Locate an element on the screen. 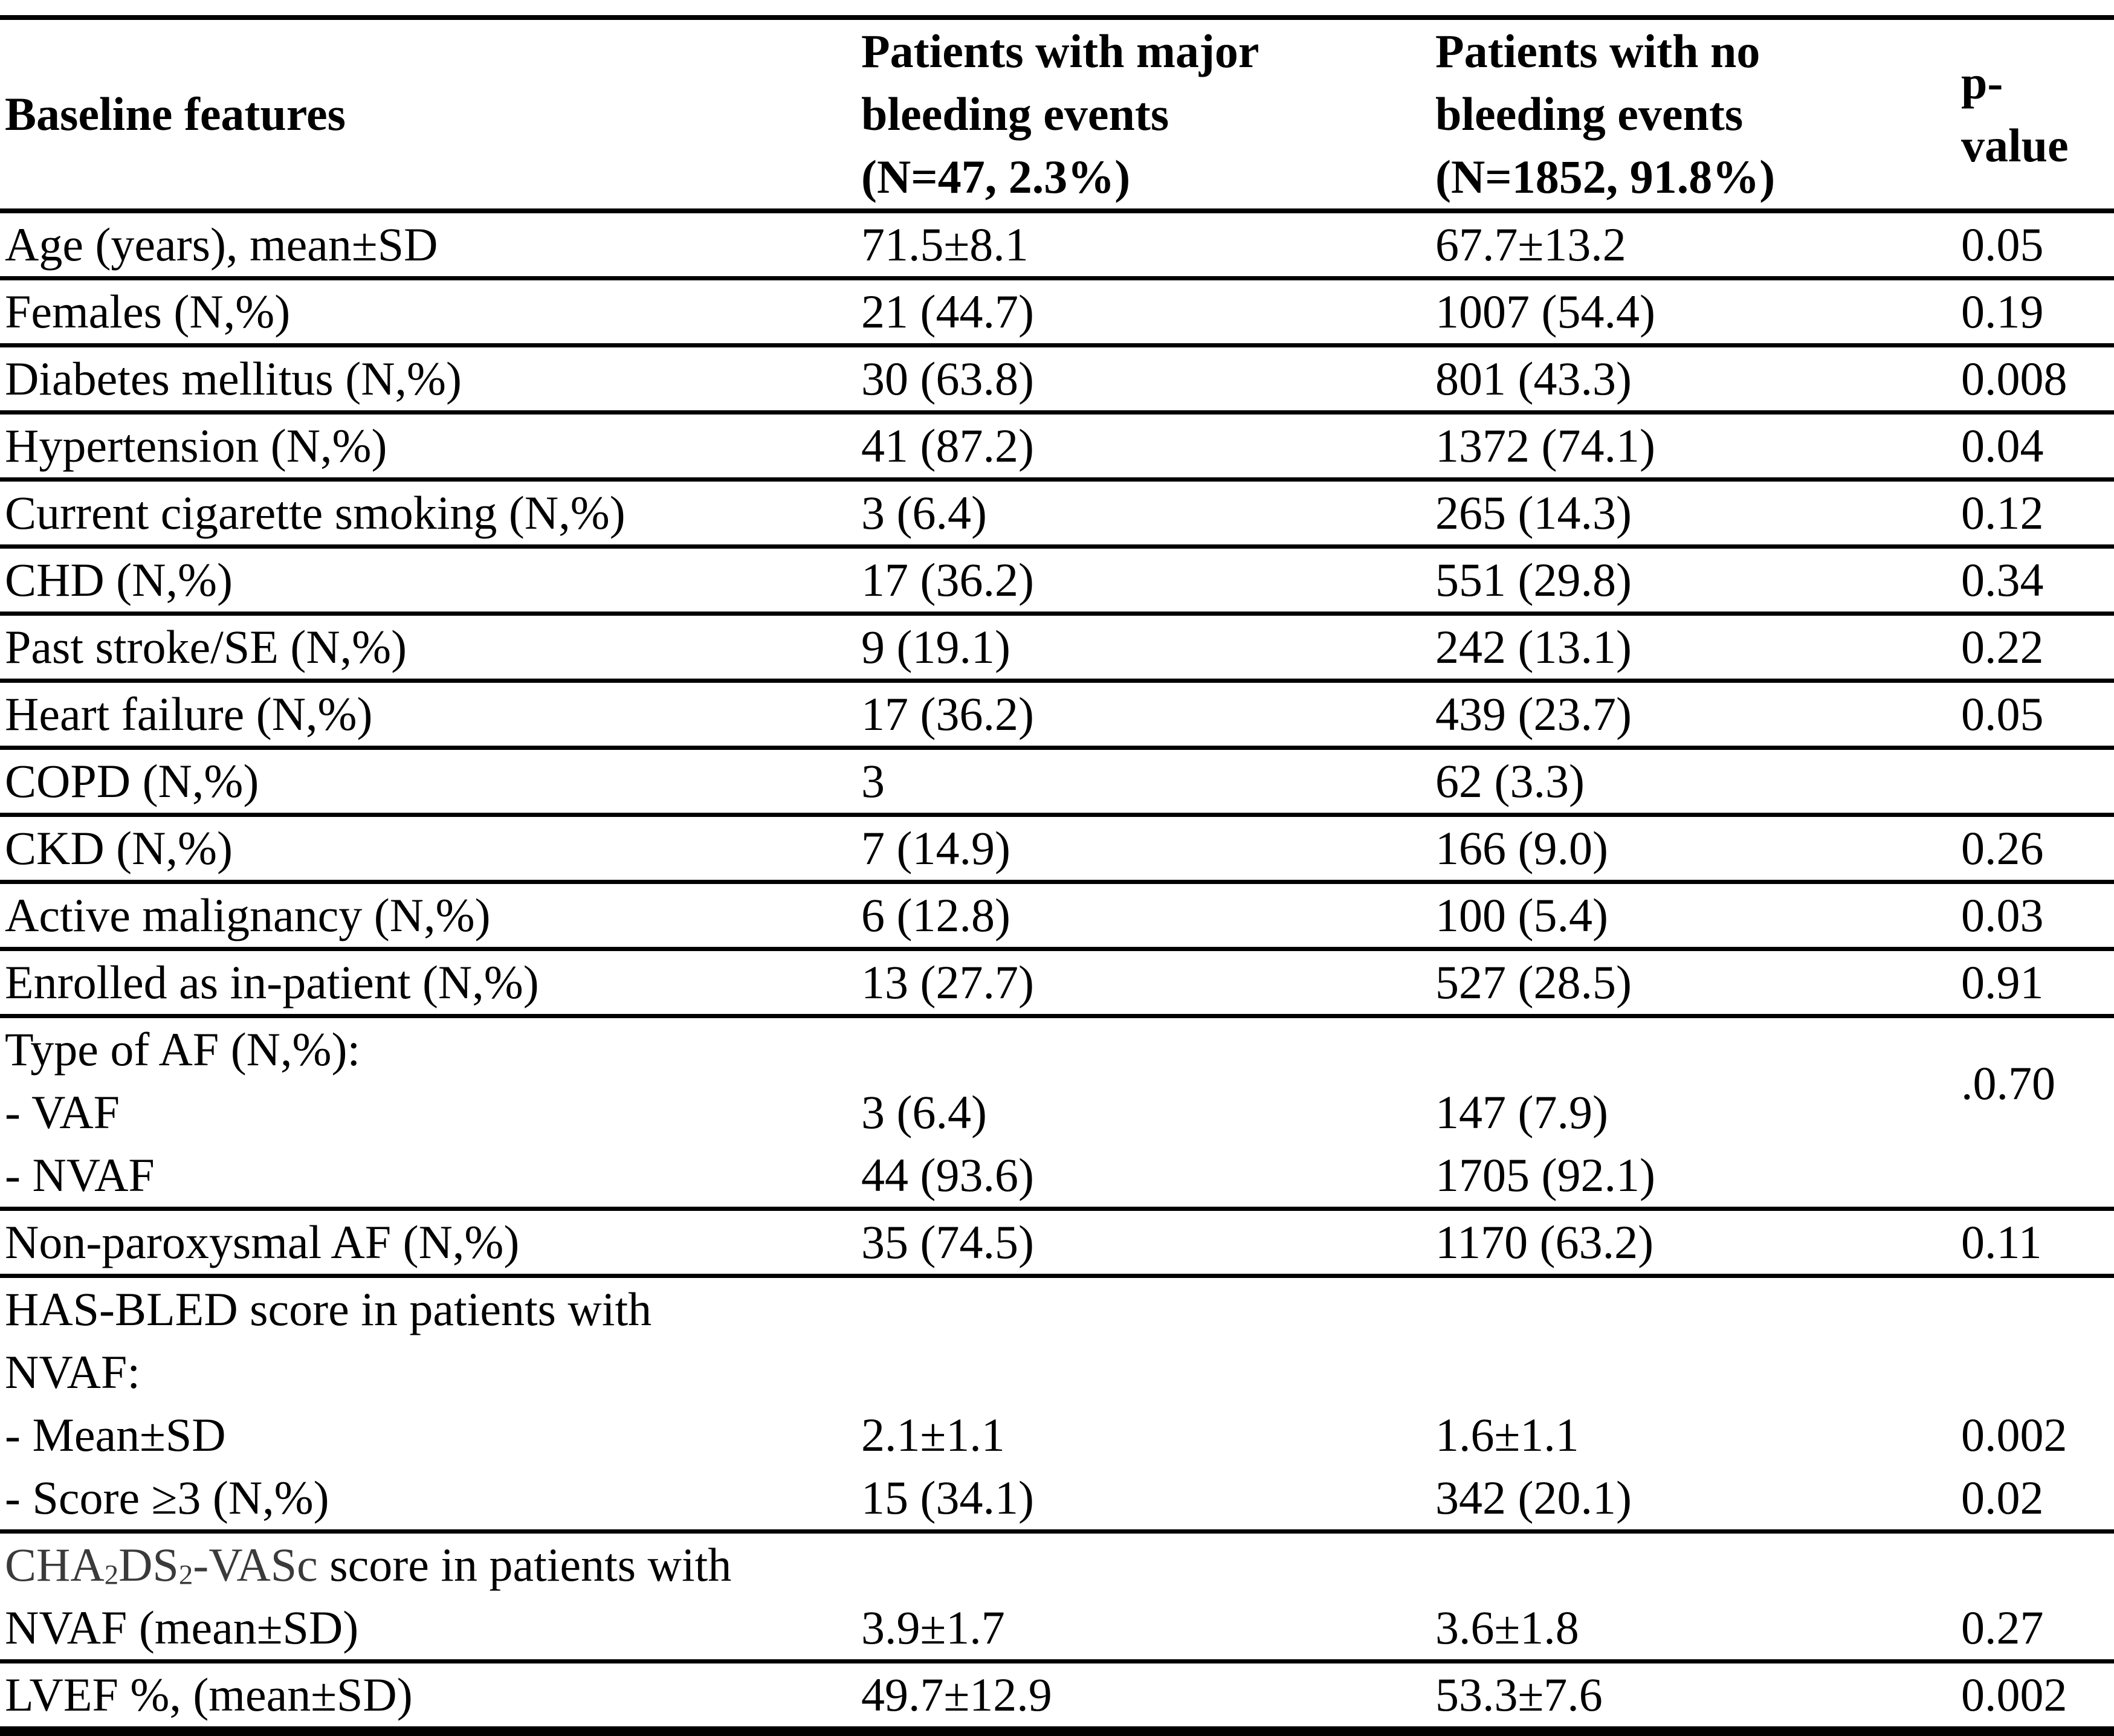 The height and width of the screenshot is (1736, 2114). p-value: 0.91 is located at coordinates (2002, 982).